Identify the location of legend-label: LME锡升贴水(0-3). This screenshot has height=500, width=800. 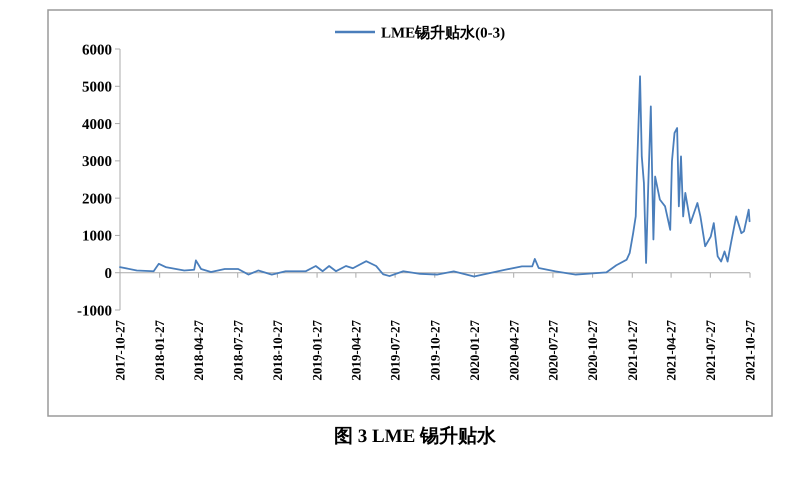
(443, 33).